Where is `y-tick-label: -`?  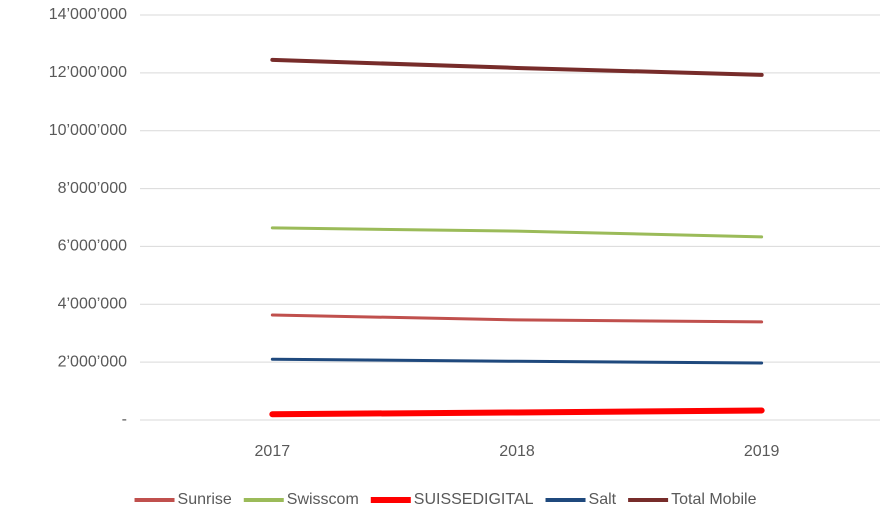
y-tick-label: - is located at coordinates (124, 419).